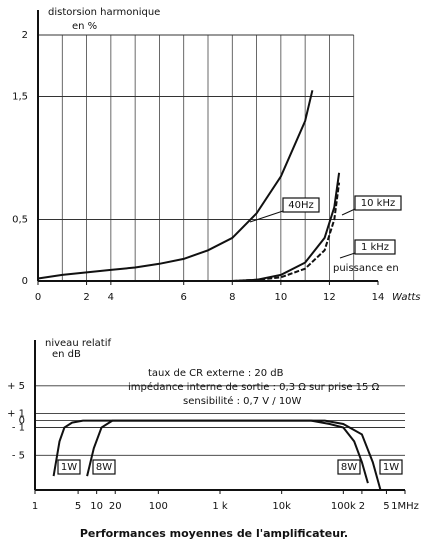 The height and width of the screenshot is (545, 428). Describe the element at coordinates (216, 373) in the screenshot. I see `note: taux de CR externe : 20 dB` at that location.